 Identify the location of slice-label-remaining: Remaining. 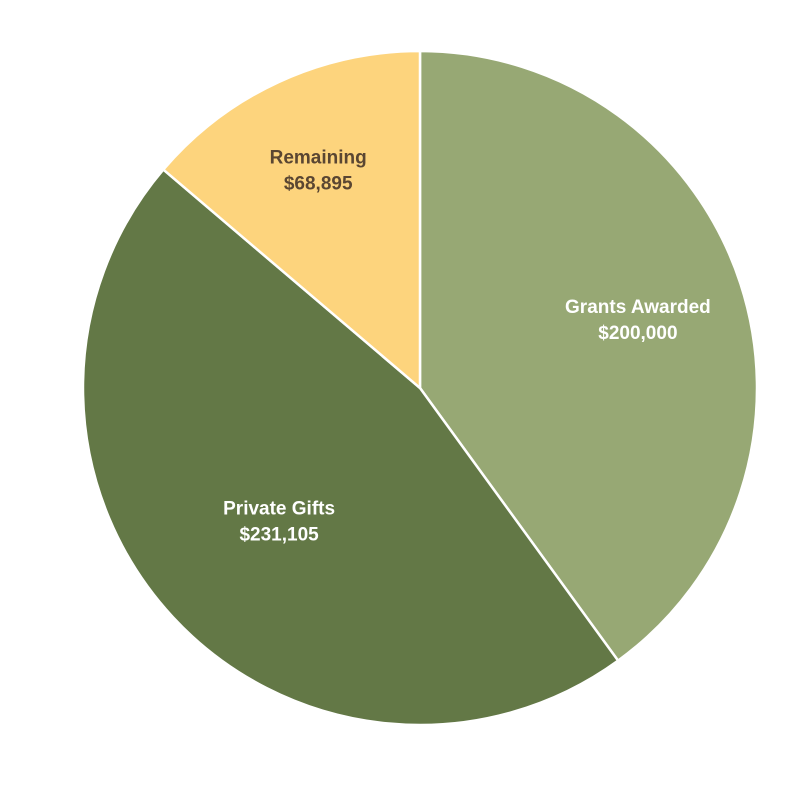
(318, 158).